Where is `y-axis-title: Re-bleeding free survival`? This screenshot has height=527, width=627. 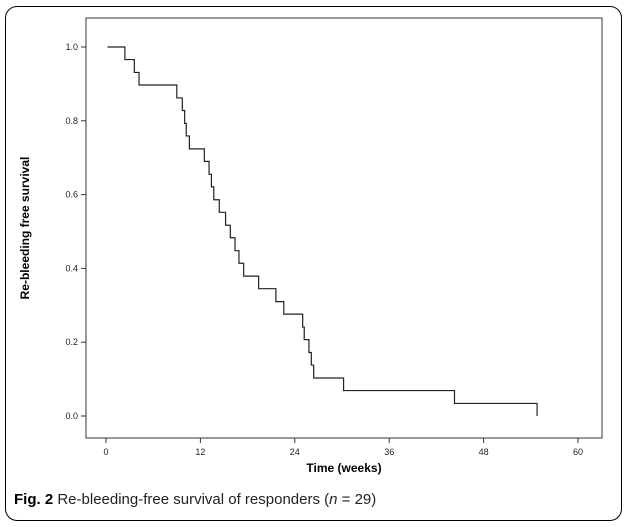 y-axis-title: Re-bleeding free survival is located at coordinates (25, 228).